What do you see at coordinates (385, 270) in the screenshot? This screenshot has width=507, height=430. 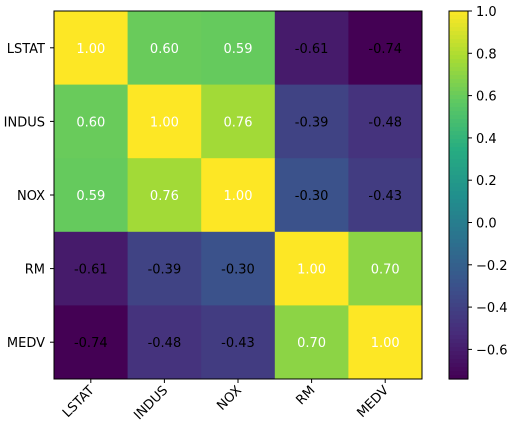 I see `cell-value-label: 0.70` at bounding box center [385, 270].